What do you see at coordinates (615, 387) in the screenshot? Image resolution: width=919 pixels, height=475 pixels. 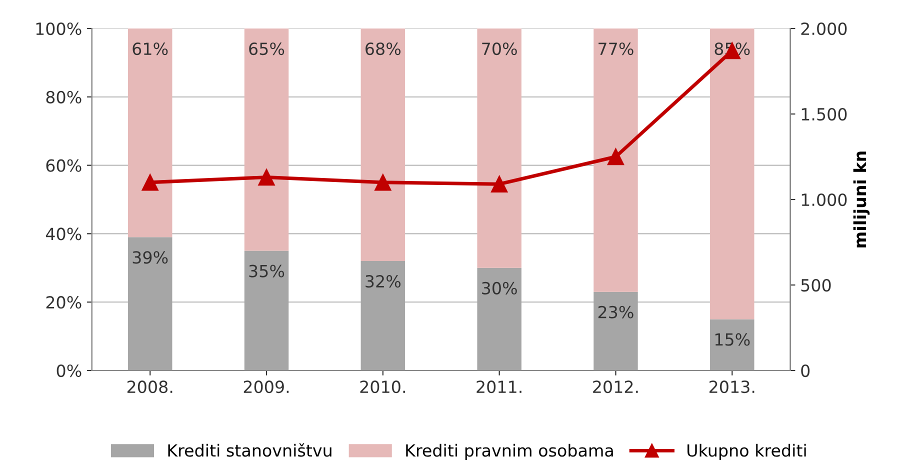 I see `x-tick-label: 2012.` at bounding box center [615, 387].